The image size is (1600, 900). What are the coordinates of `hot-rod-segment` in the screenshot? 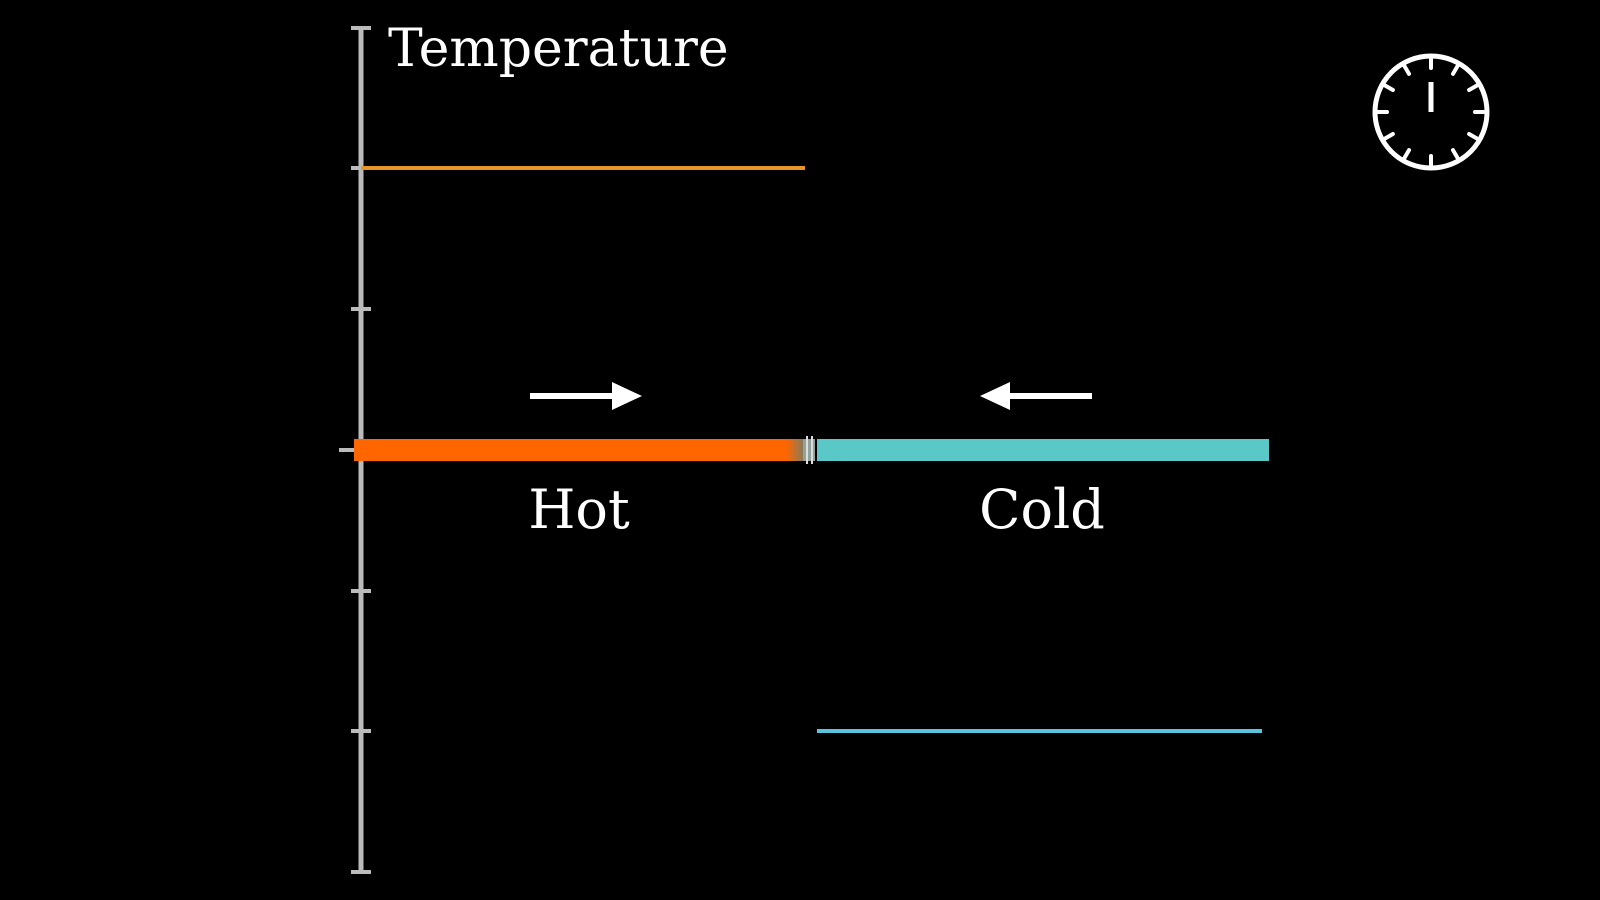 It's located at (572, 450).